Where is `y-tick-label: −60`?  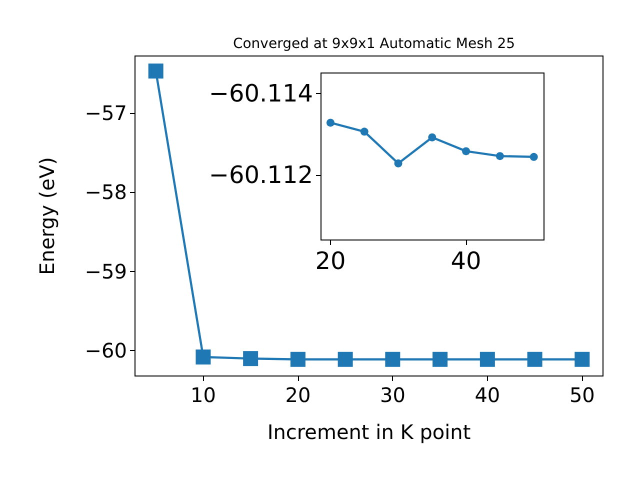 y-tick-label: −60 is located at coordinates (105, 350).